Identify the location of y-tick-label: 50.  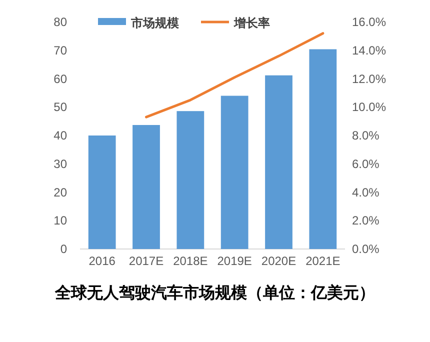
(61, 107).